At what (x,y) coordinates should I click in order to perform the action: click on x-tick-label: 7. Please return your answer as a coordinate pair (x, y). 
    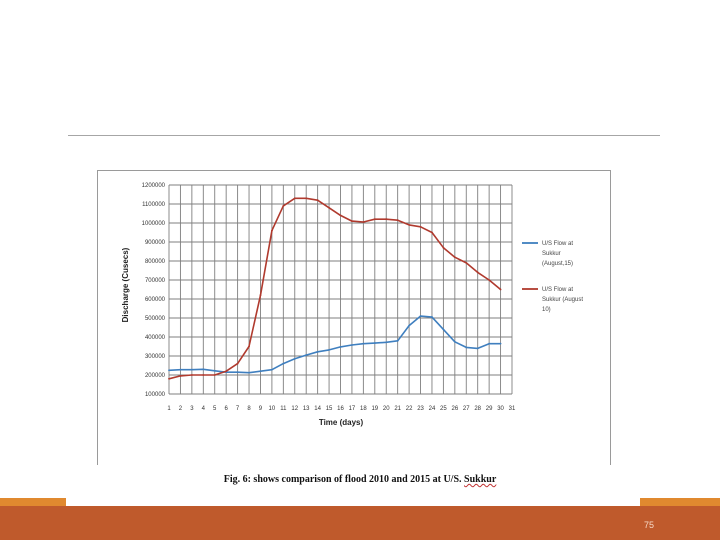
    Looking at the image, I should click on (238, 409).